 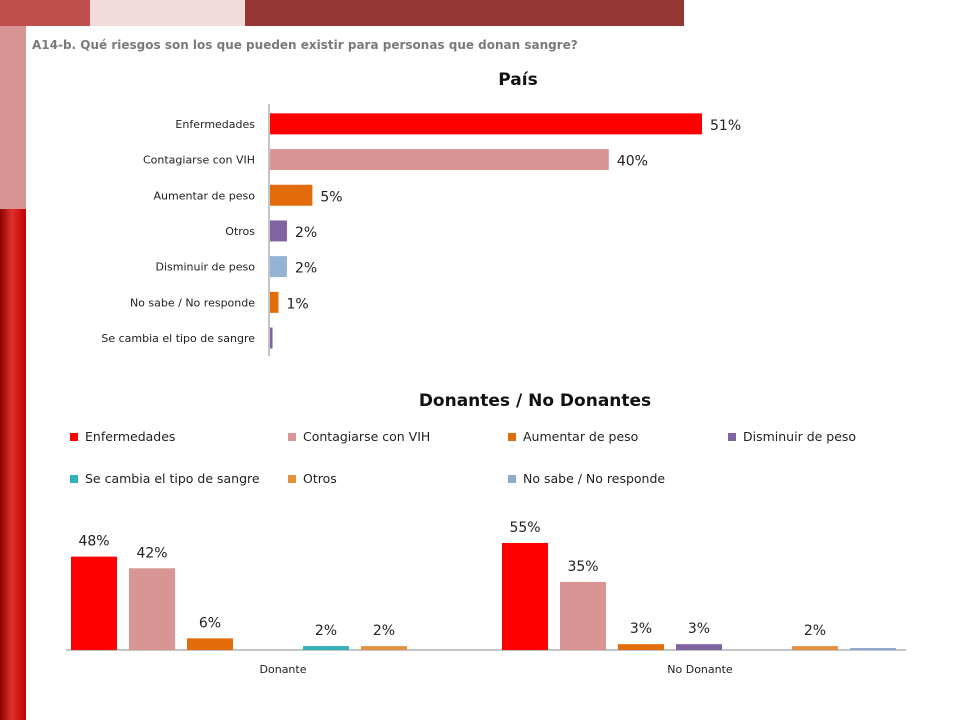 What do you see at coordinates (535, 401) in the screenshot?
I see `chart-title: Donantes / No Donantes` at bounding box center [535, 401].